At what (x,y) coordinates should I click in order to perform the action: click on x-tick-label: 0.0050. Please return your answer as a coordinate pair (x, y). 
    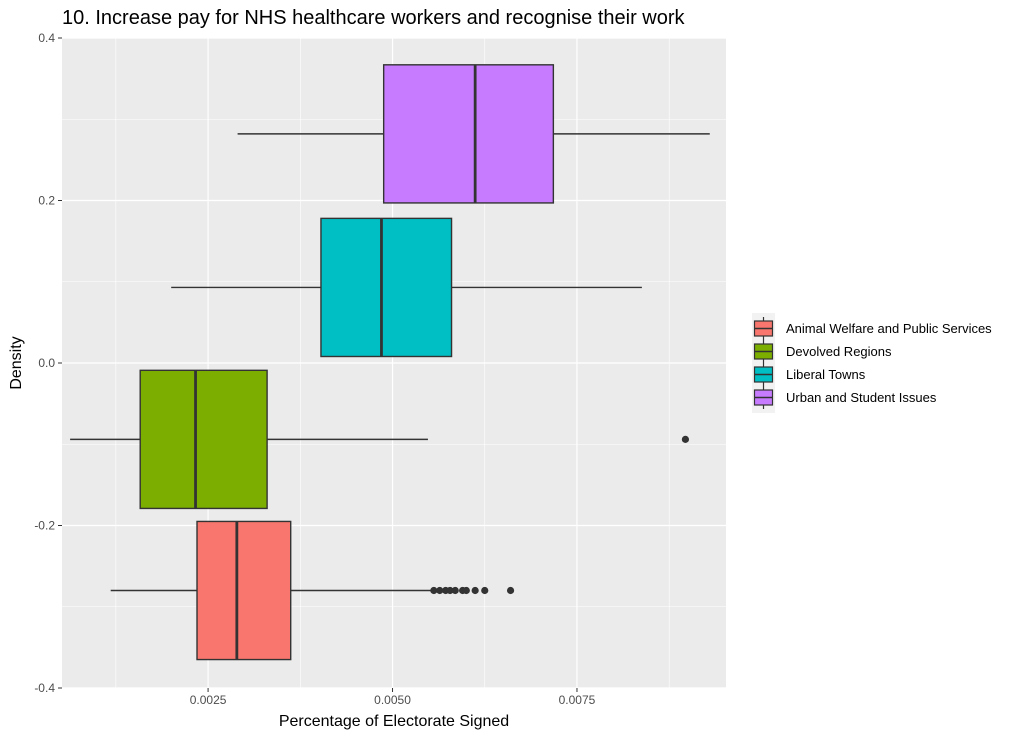
    Looking at the image, I should click on (392, 700).